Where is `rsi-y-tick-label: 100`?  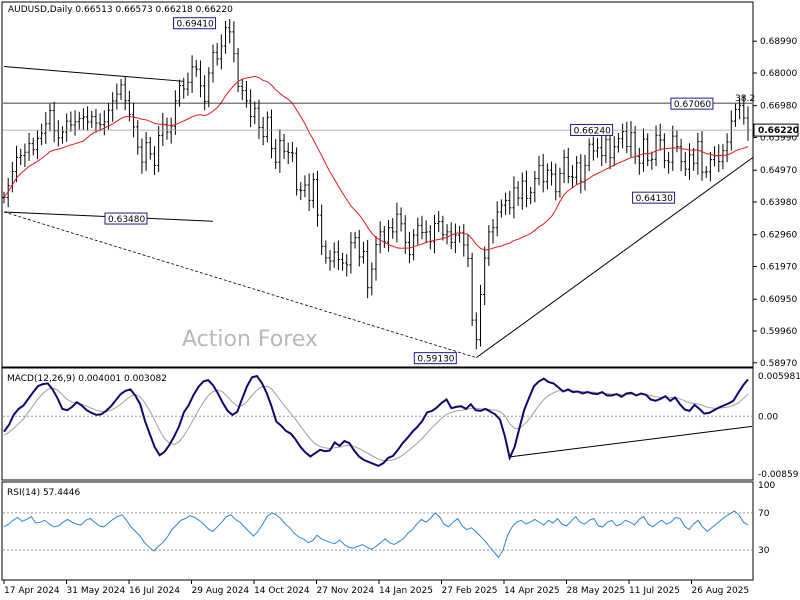
rsi-y-tick-label: 100 is located at coordinates (766, 486).